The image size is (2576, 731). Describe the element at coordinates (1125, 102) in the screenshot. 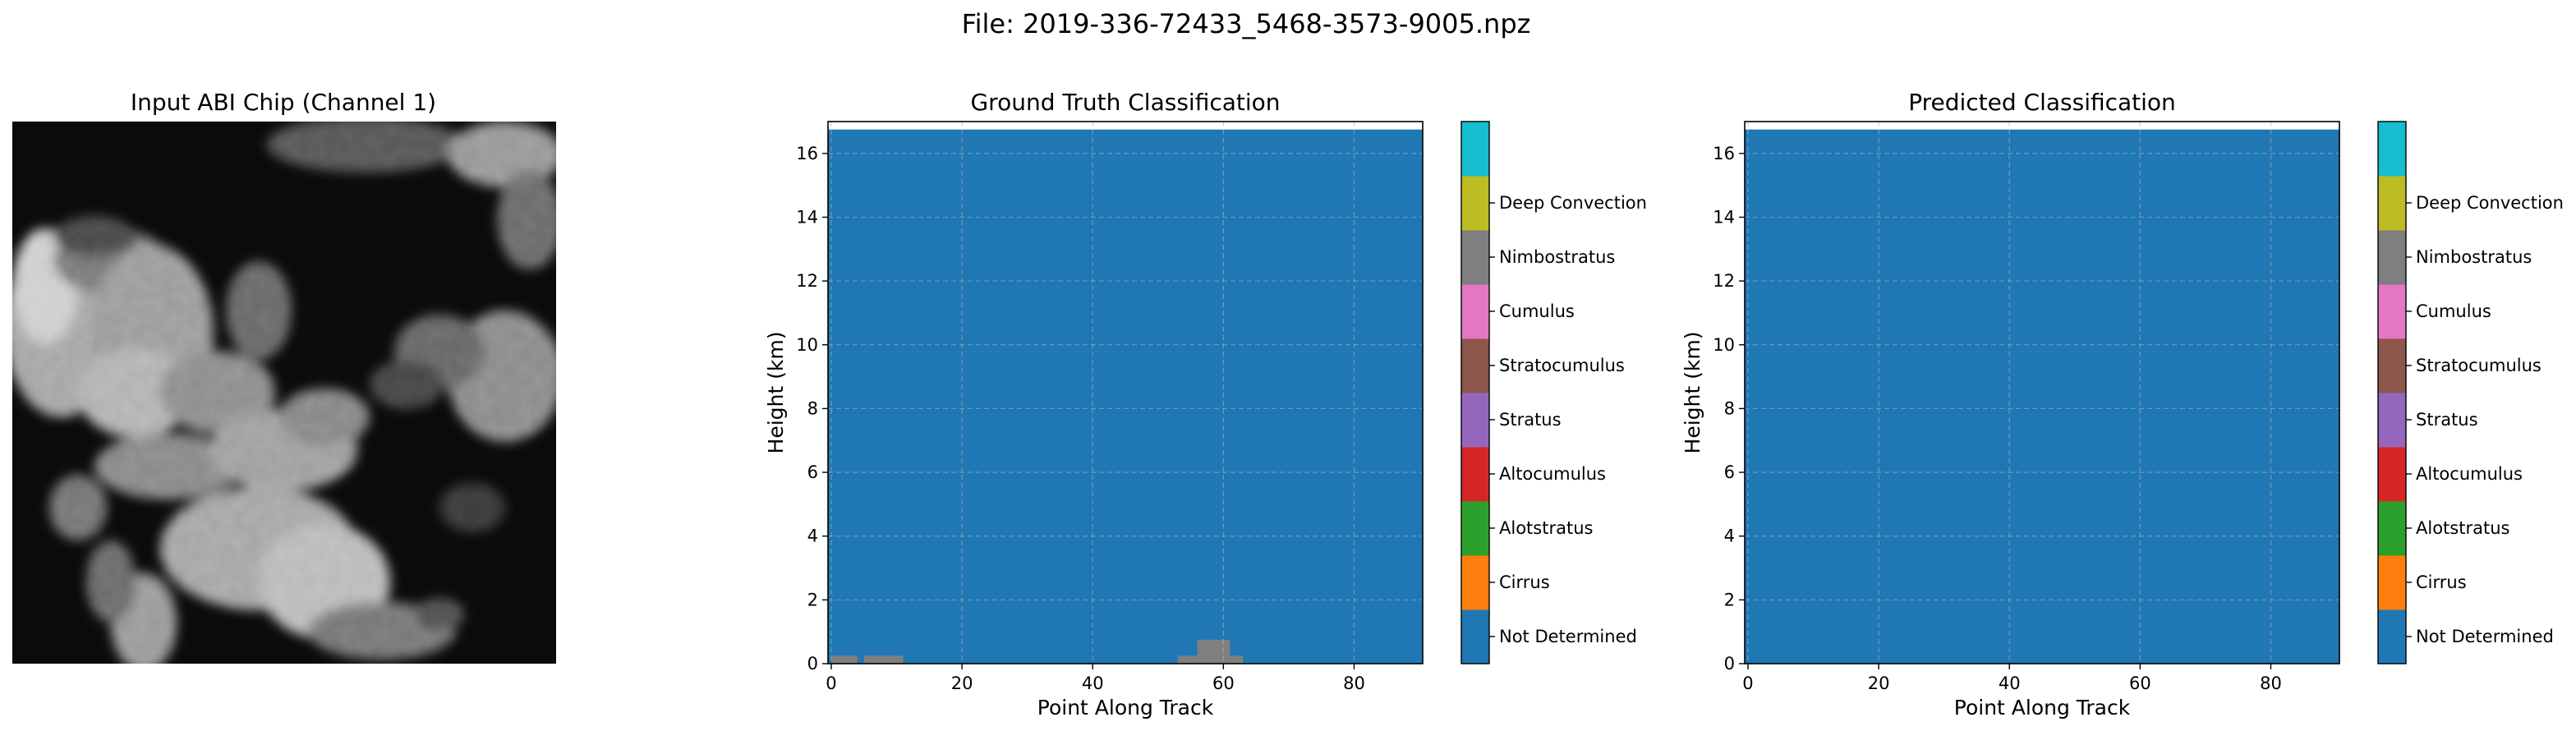

I see `chart-title: Ground Truth Classification` at that location.